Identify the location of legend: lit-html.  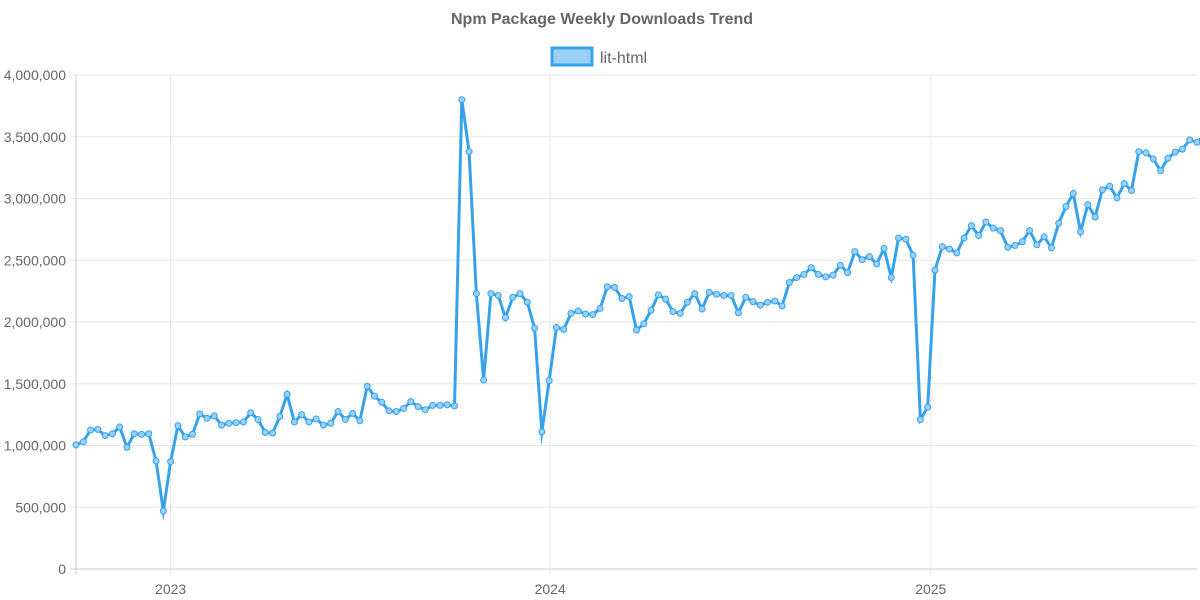
(598, 56).